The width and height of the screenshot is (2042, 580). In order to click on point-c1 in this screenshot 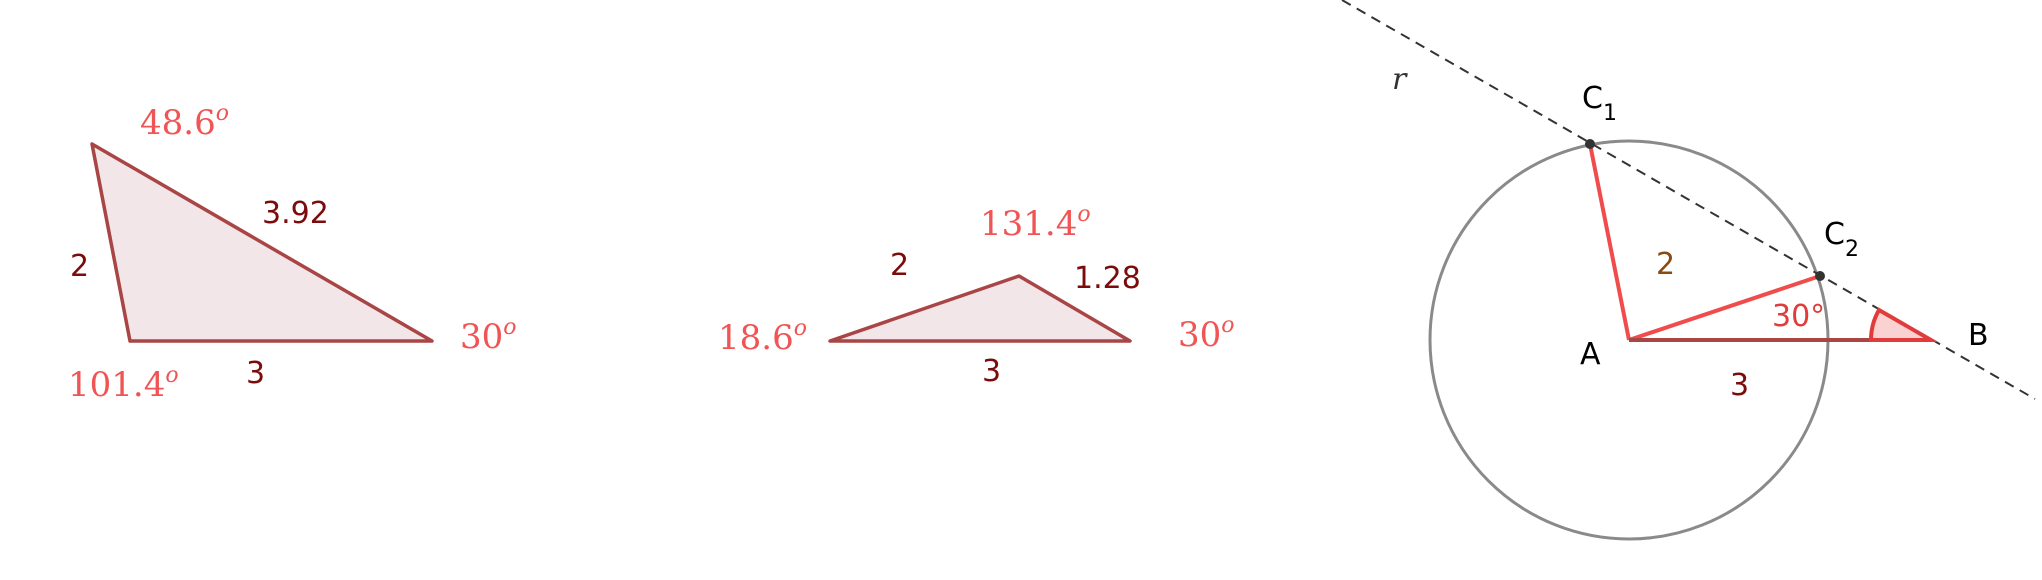, I will do `click(1590, 144)`.